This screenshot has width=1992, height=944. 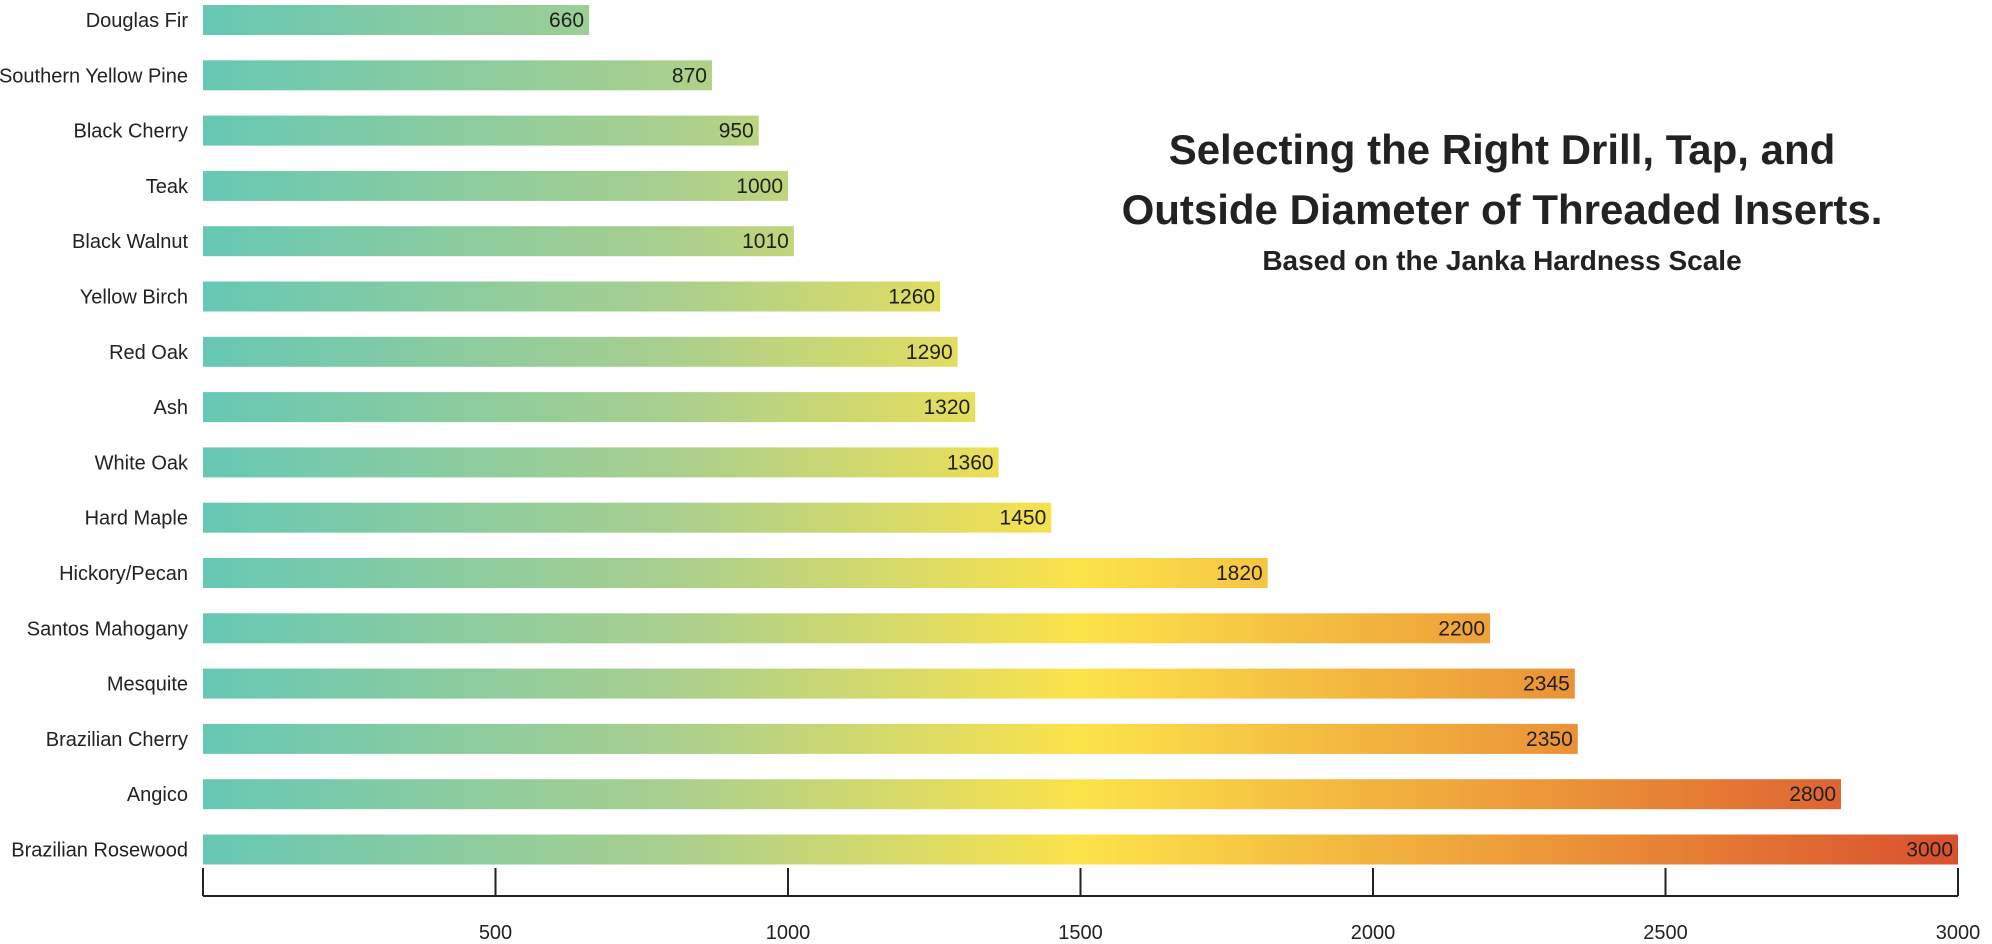 I want to click on category-label-southern-yellow-pine: Southern Yellow Pine, so click(x=94, y=76).